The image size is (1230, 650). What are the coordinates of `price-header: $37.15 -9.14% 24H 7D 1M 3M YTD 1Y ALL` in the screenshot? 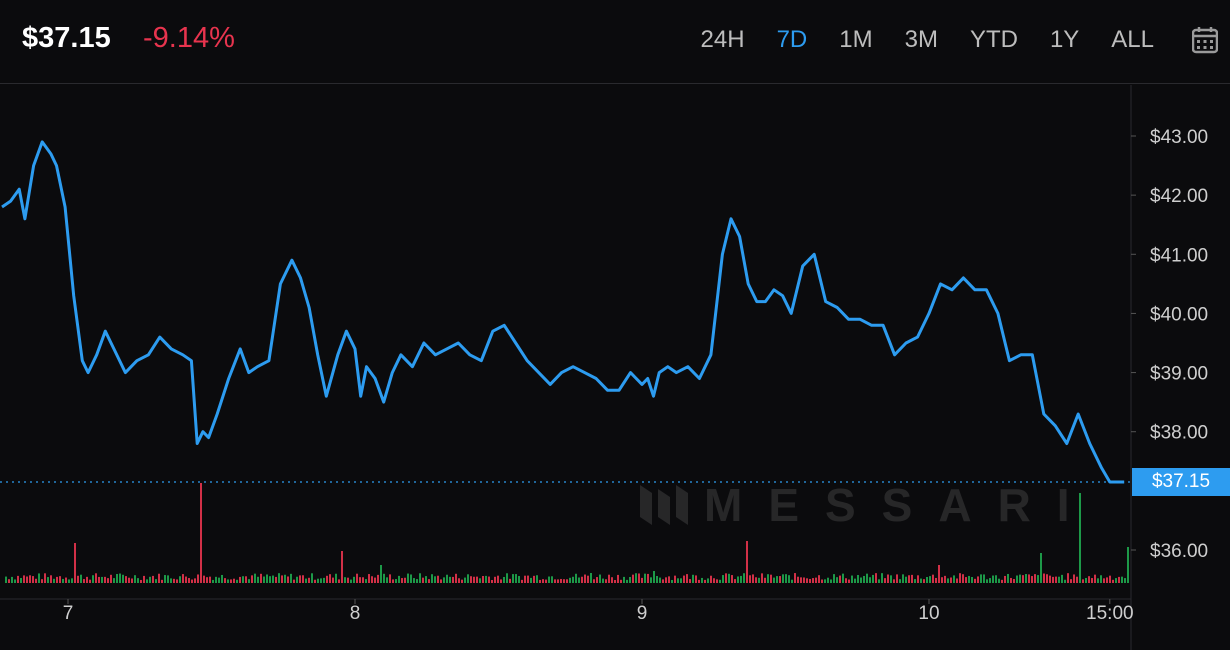 It's located at (615, 42).